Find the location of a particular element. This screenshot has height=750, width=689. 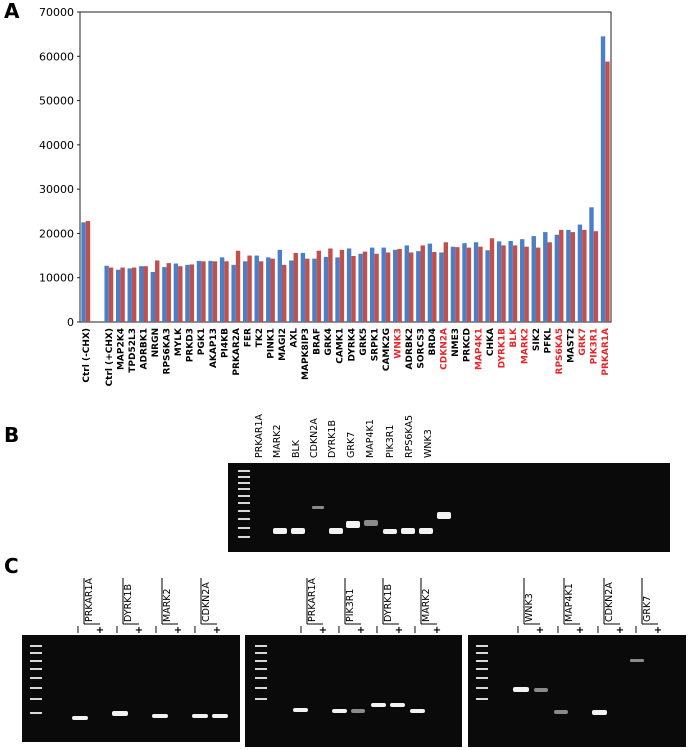

x-tick-label: GRK7 is located at coordinates (583, 342).